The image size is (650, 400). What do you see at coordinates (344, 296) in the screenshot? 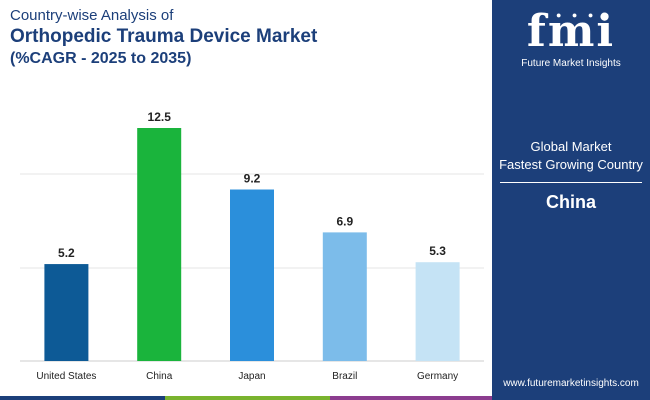
I see `bar-brazil` at bounding box center [344, 296].